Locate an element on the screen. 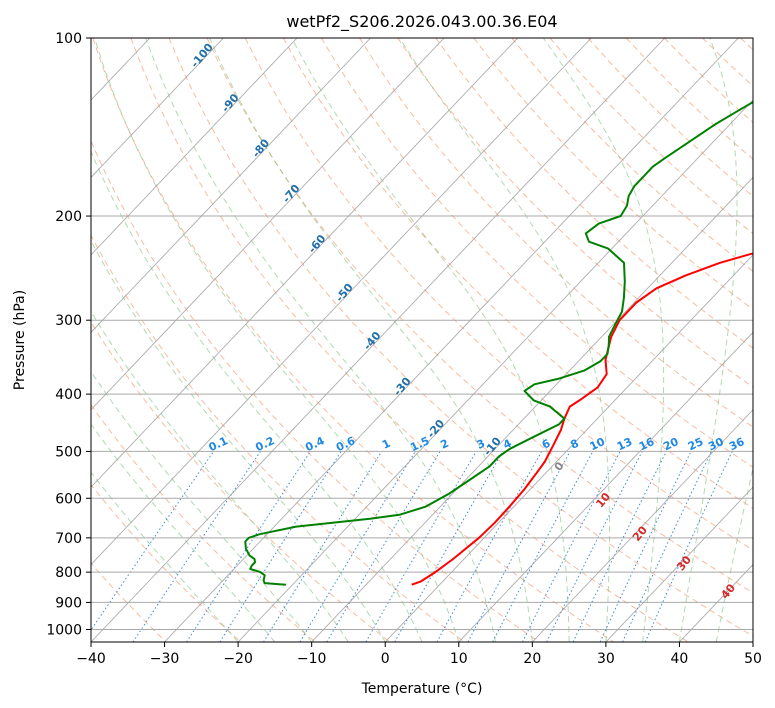 This screenshot has height=708, width=775. y-tick-label: 900 is located at coordinates (68, 603).